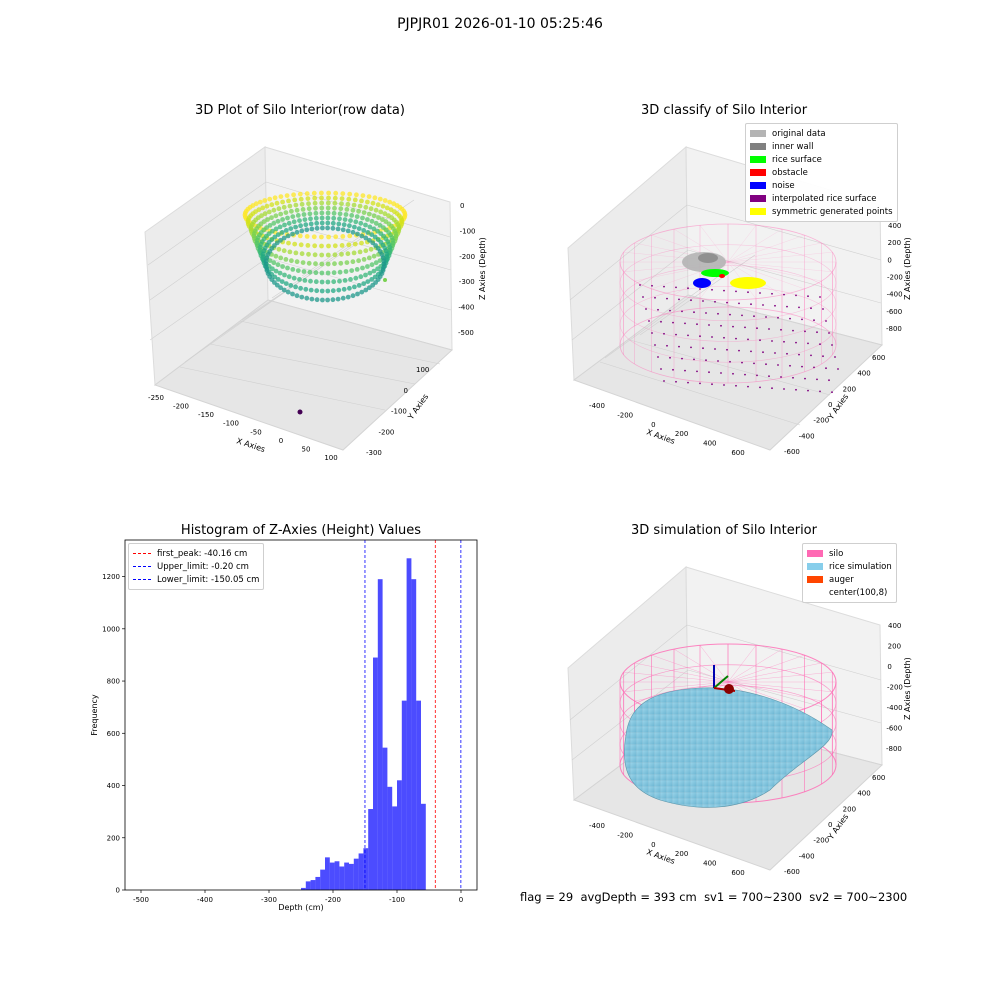 The width and height of the screenshot is (1000, 1000). I want to click on tick-label: 0, so click(462, 206).